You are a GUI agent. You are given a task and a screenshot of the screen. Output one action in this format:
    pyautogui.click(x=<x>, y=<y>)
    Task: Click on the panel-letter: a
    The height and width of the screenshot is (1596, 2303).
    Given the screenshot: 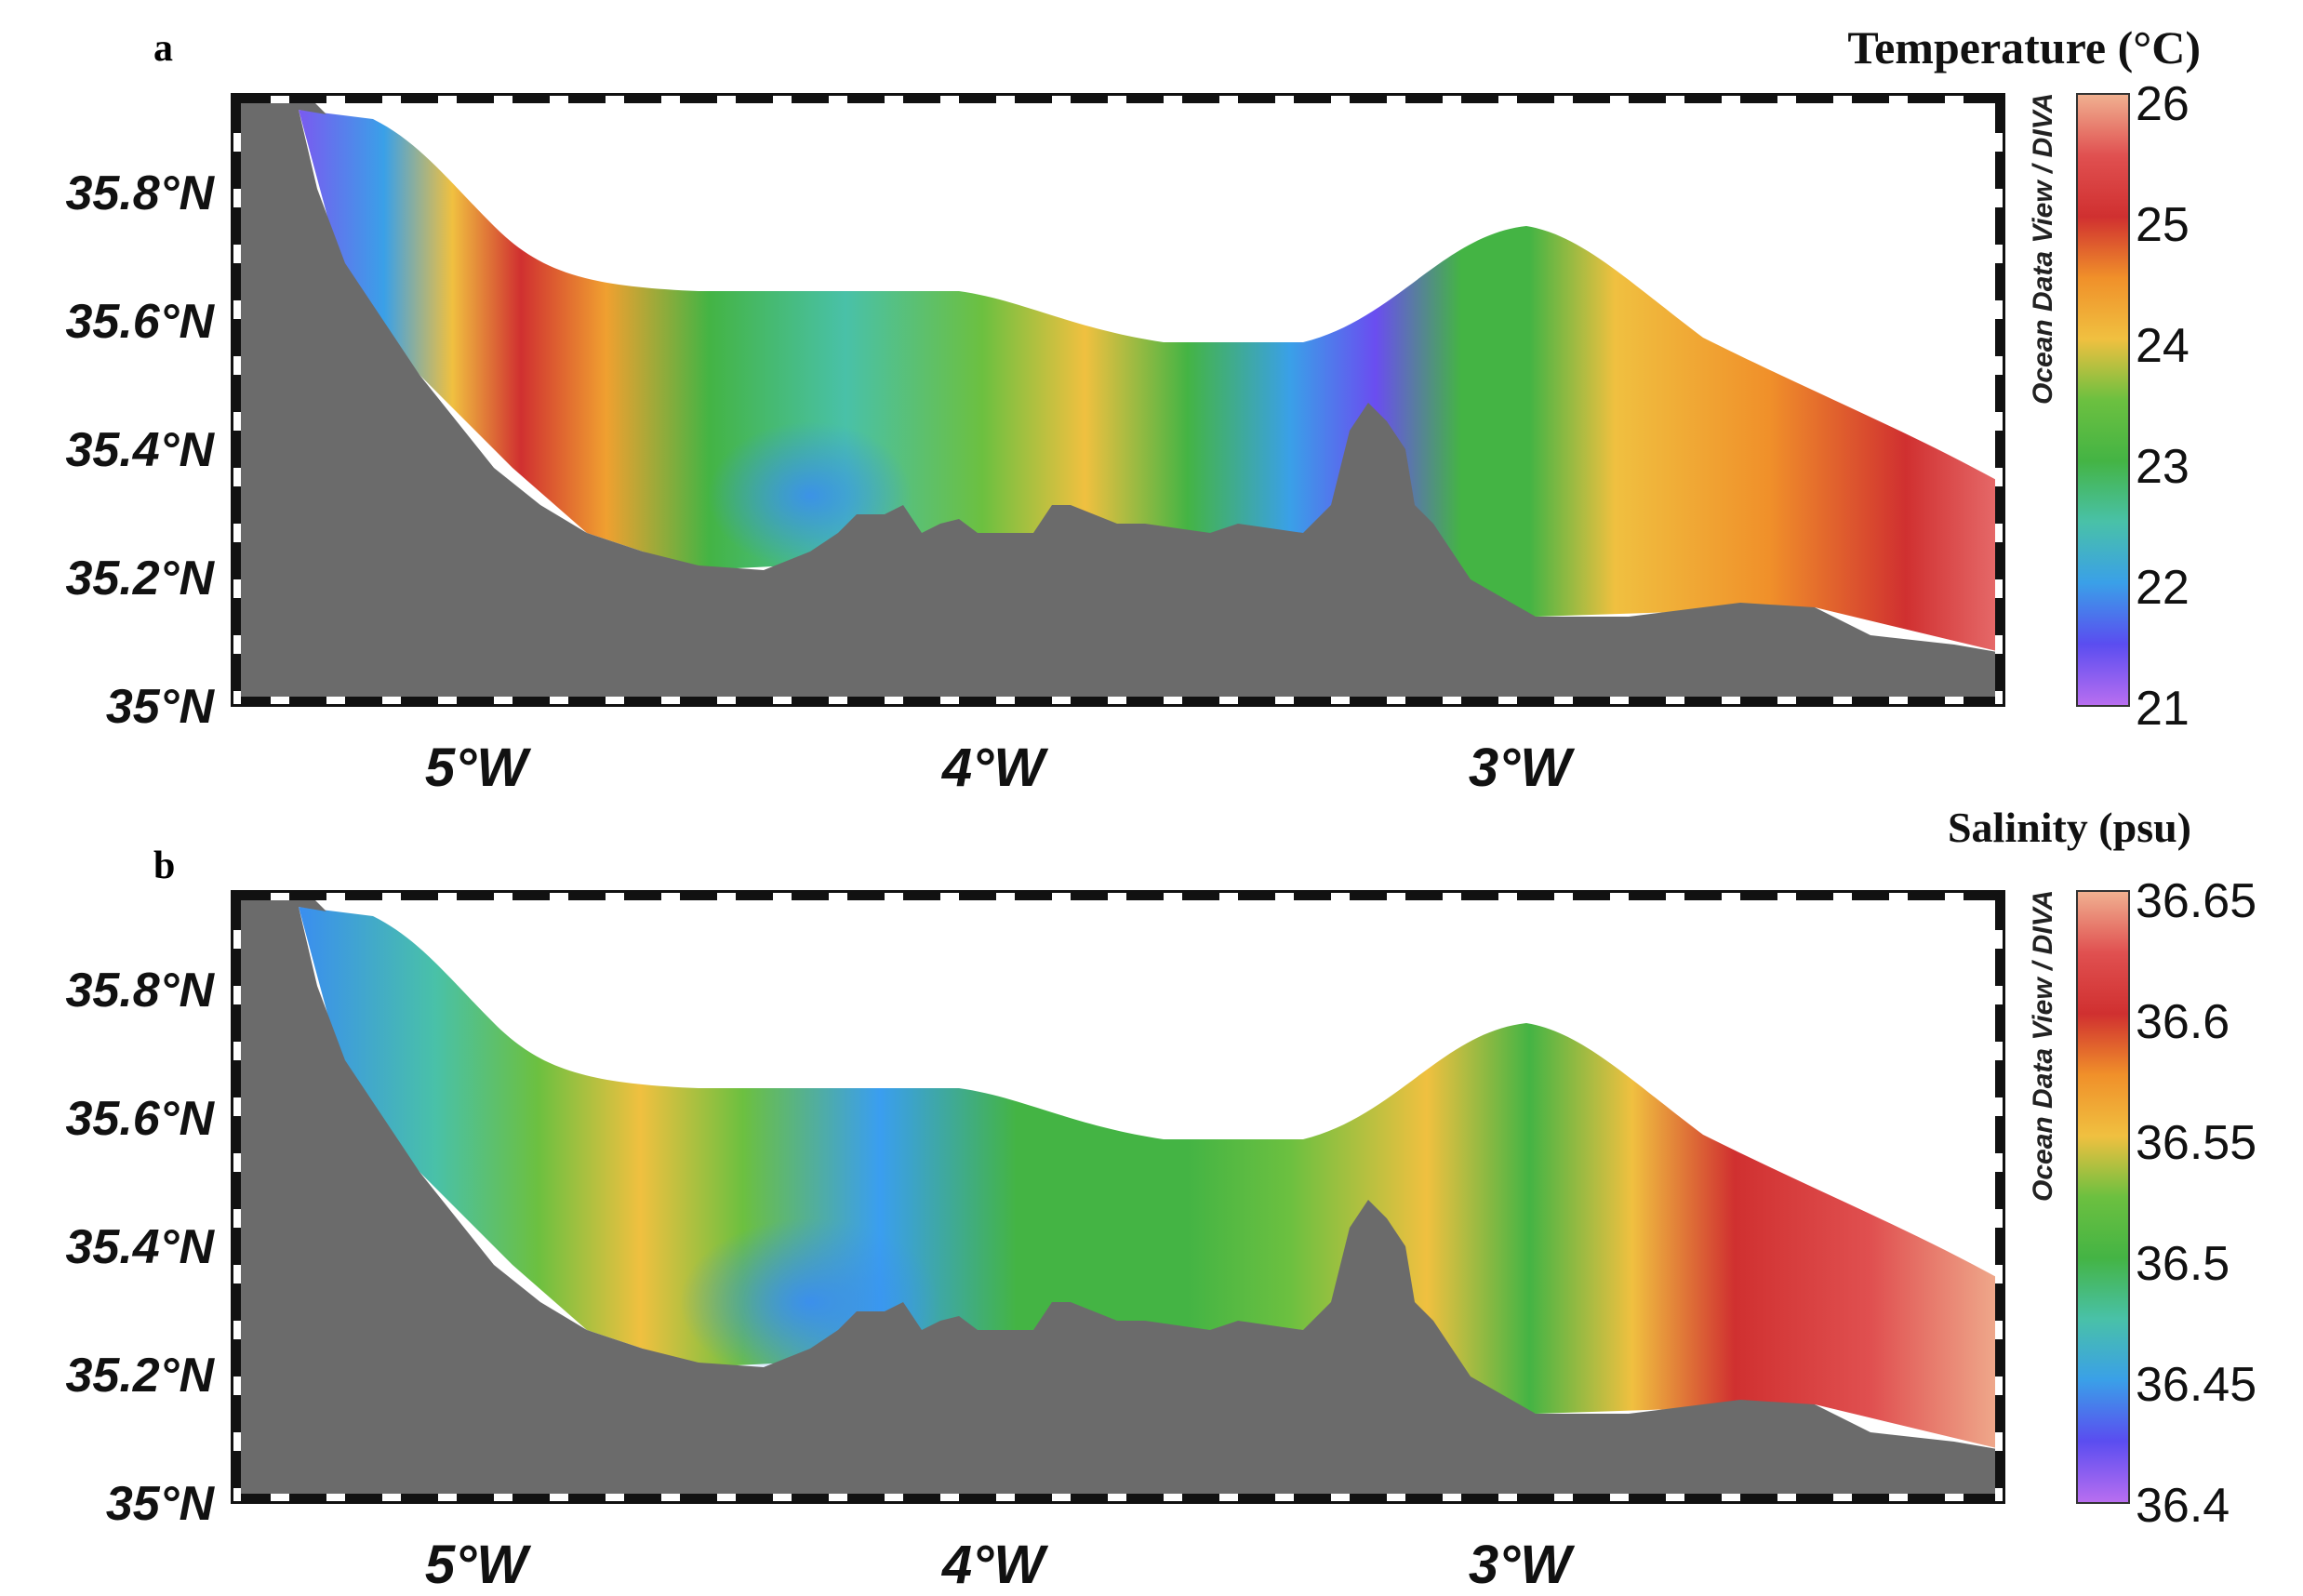 What is the action you would take?
    pyautogui.click(x=163, y=49)
    